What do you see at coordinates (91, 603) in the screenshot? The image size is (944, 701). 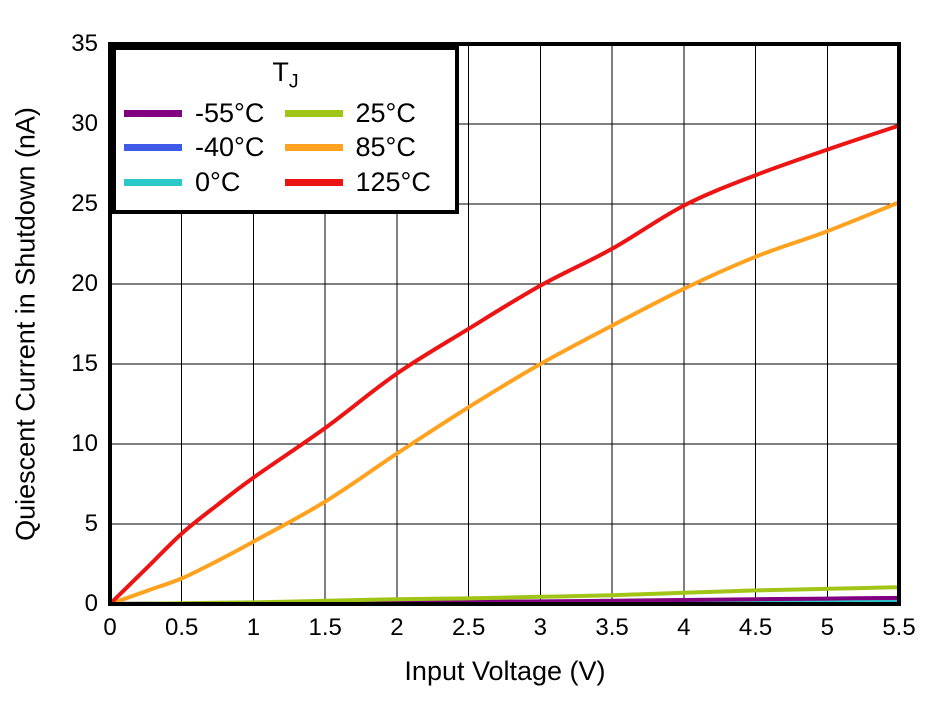 I see `y-tick-label-0: 0` at bounding box center [91, 603].